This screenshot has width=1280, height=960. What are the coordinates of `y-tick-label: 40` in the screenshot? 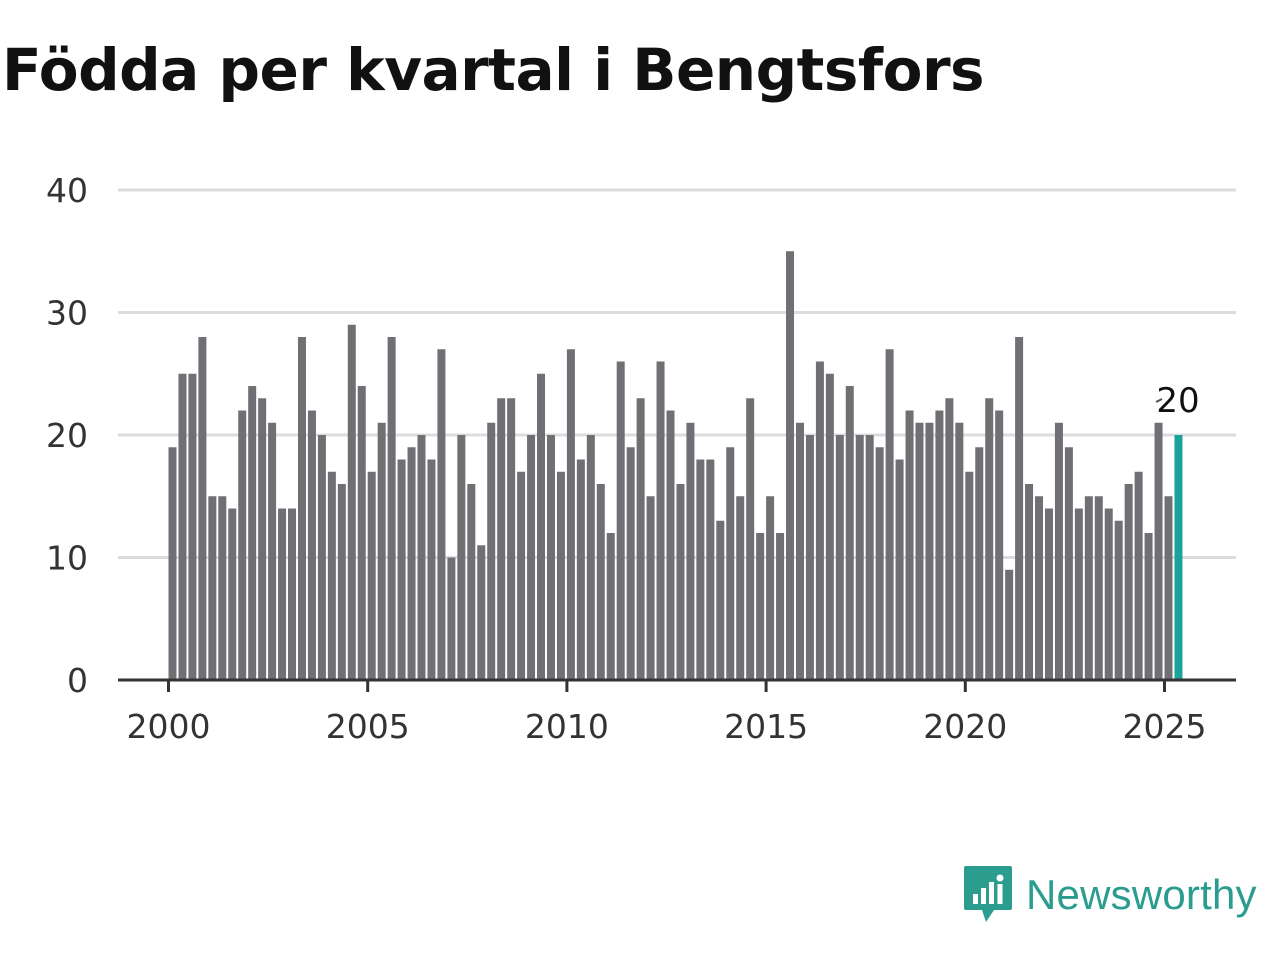 It's located at (67, 190).